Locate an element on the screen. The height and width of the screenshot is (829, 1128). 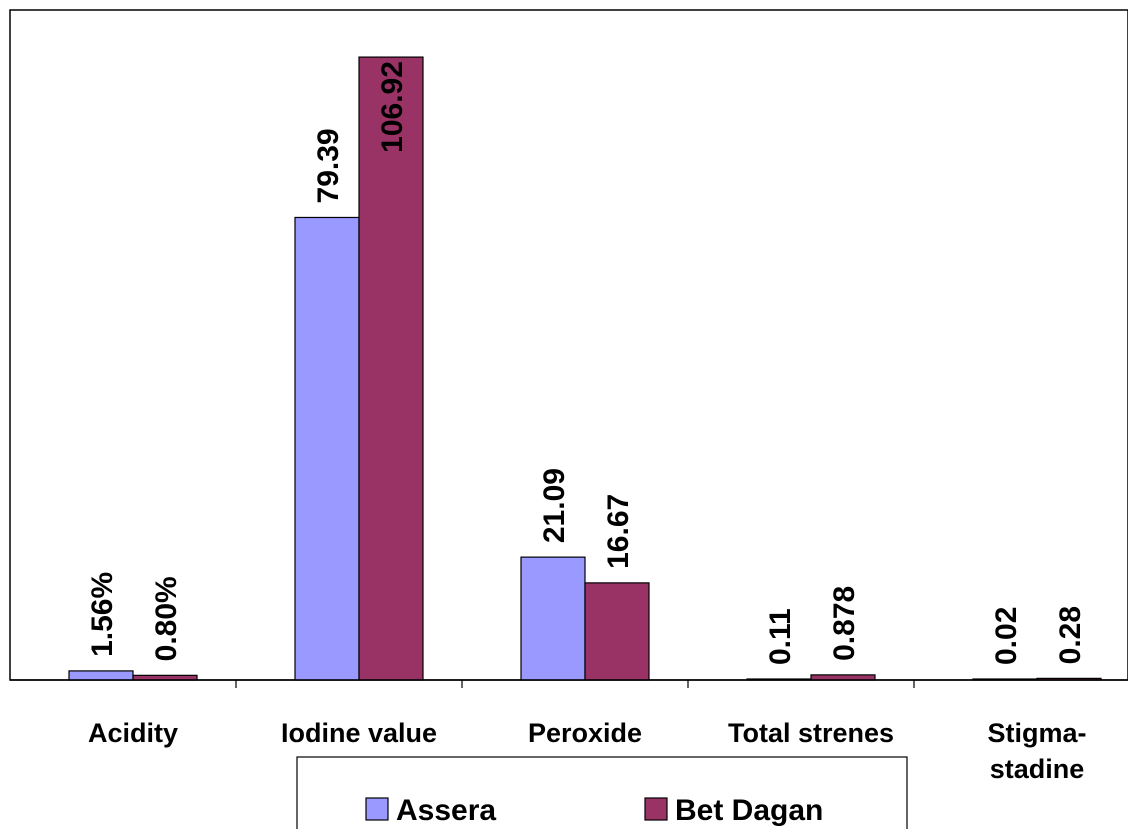
legend-label: Bet Dagan is located at coordinates (749, 810).